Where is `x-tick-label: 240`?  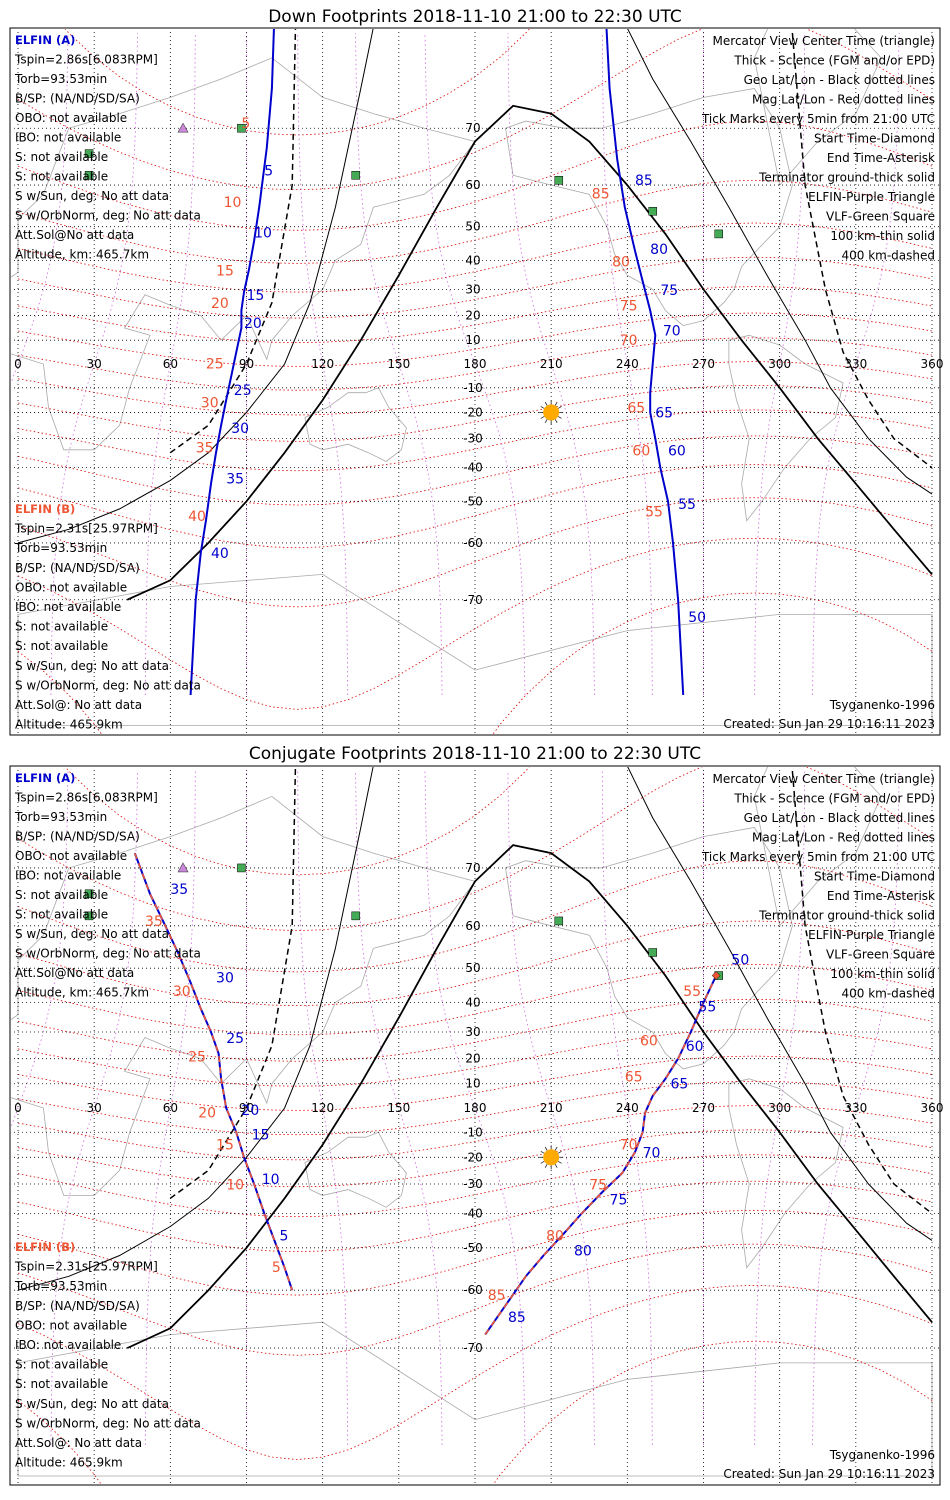 x-tick-label: 240 is located at coordinates (627, 364).